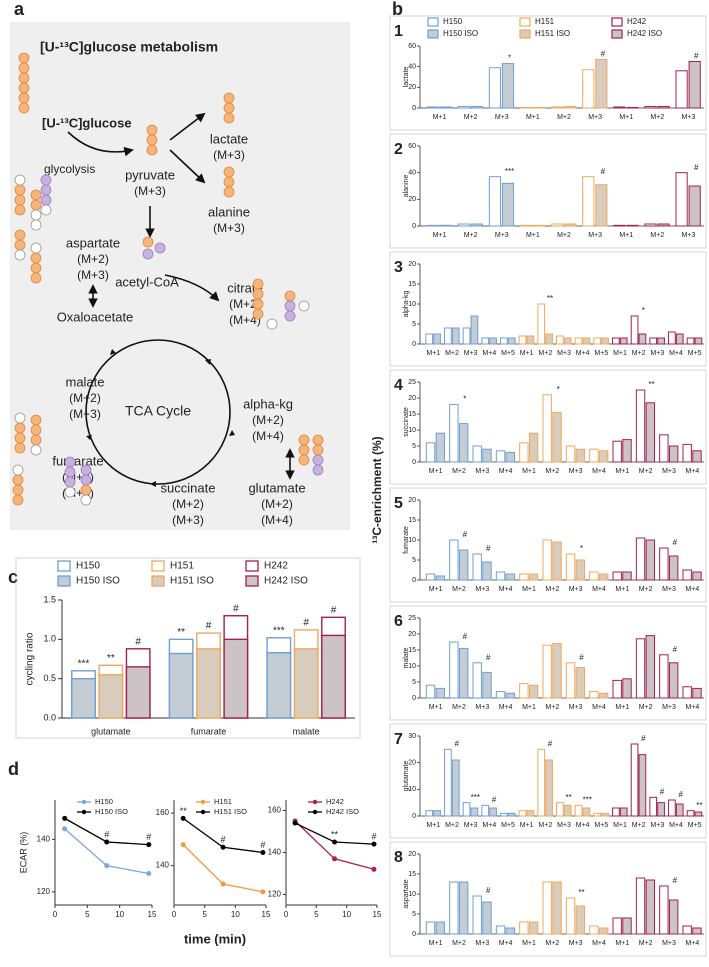  Describe the element at coordinates (181, 632) in the screenshot. I see `significance: **` at that location.